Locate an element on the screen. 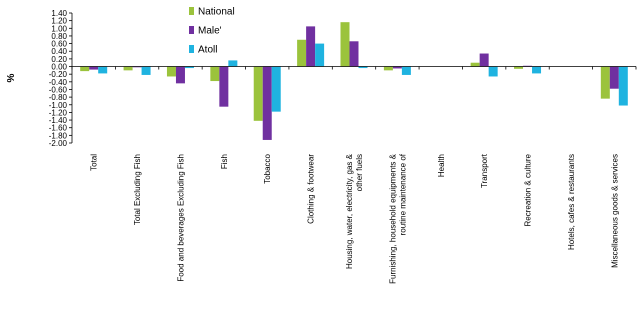 The height and width of the screenshot is (333, 638). y-tick-label: 0.40 is located at coordinates (59, 51).